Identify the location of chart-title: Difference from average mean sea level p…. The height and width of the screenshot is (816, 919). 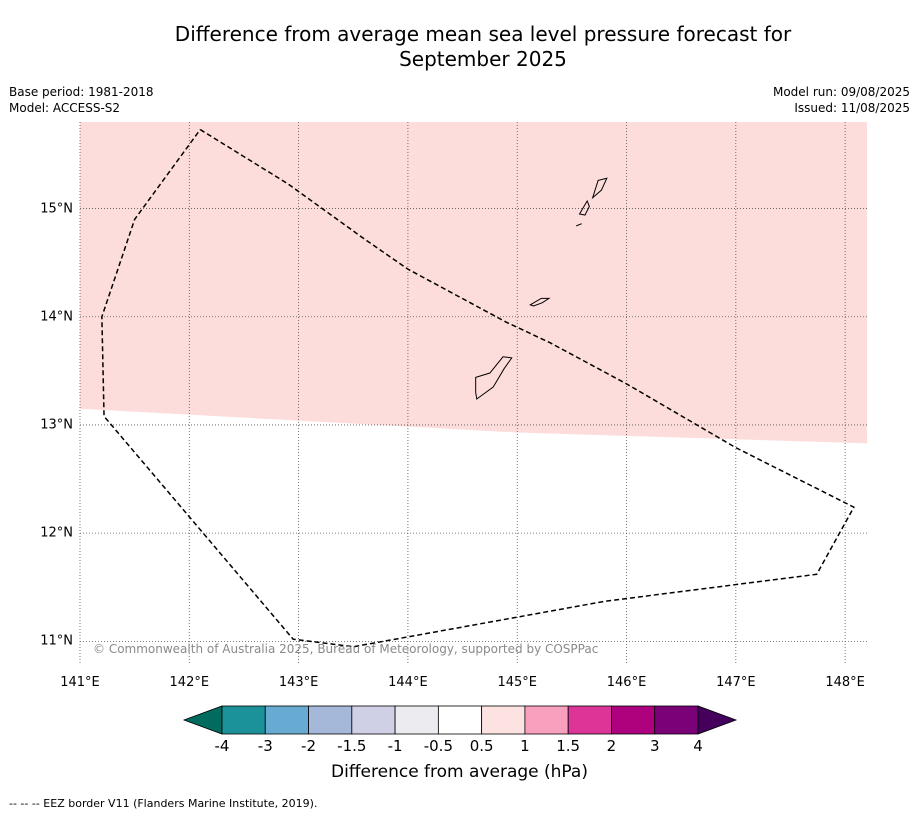
(459, 47).